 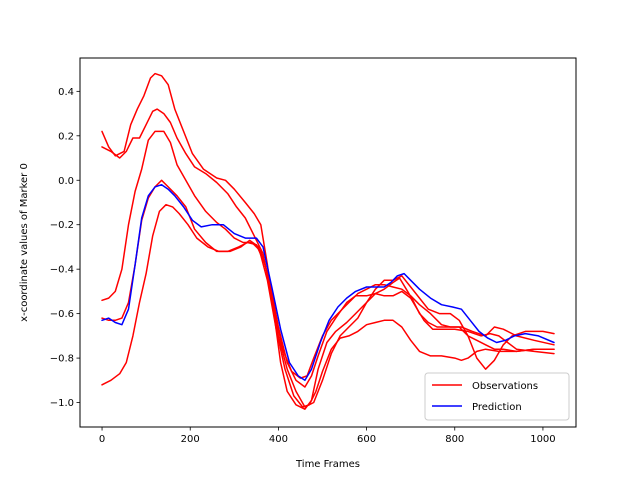 What do you see at coordinates (454, 439) in the screenshot?
I see `x-tick-label: 800` at bounding box center [454, 439].